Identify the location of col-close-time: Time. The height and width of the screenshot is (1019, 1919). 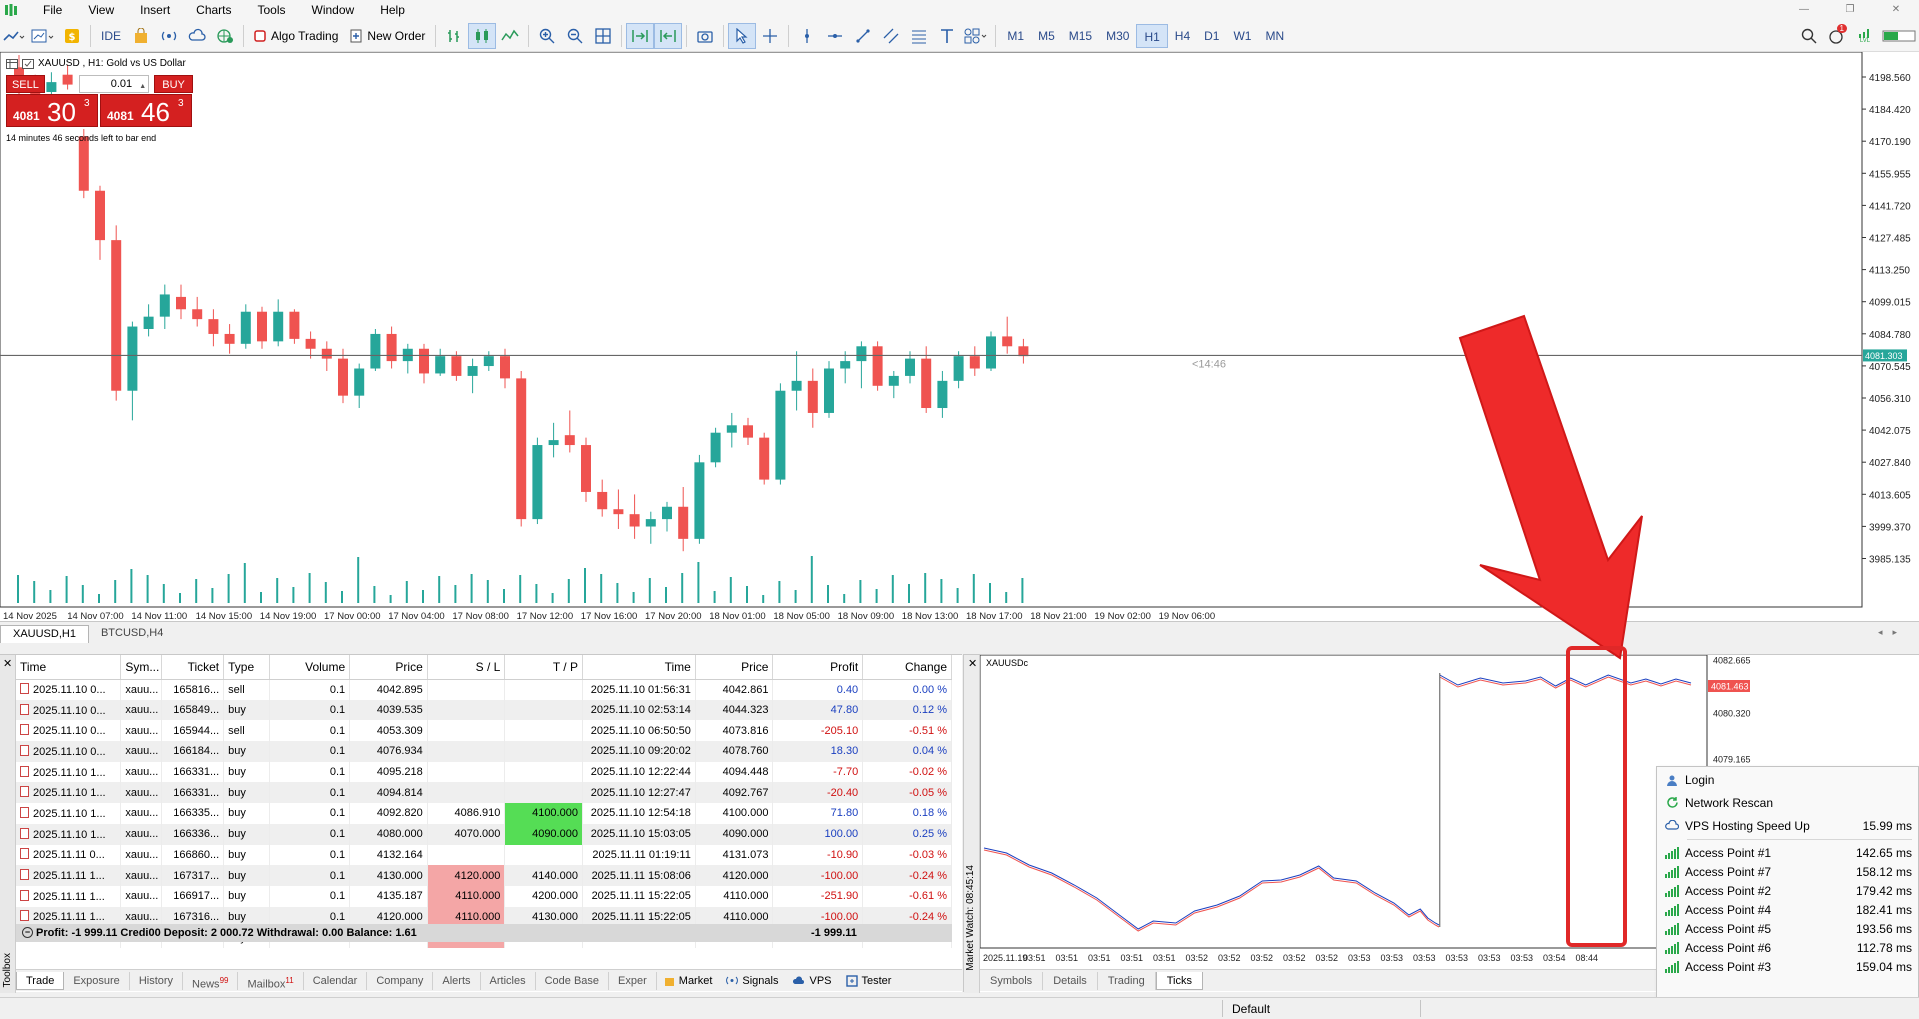
(639, 667).